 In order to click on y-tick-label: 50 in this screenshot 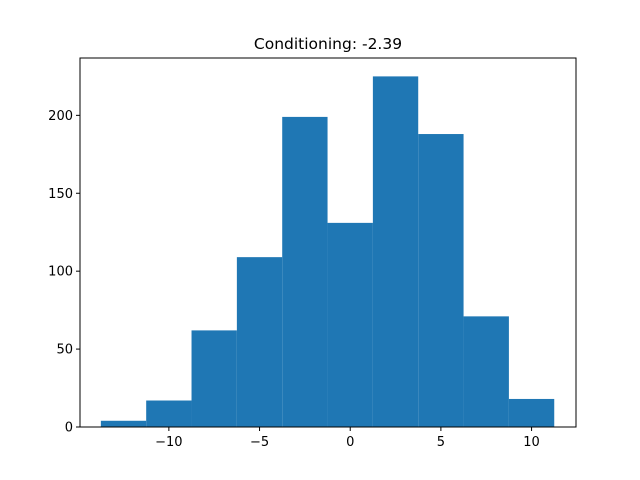, I will do `click(64, 350)`.